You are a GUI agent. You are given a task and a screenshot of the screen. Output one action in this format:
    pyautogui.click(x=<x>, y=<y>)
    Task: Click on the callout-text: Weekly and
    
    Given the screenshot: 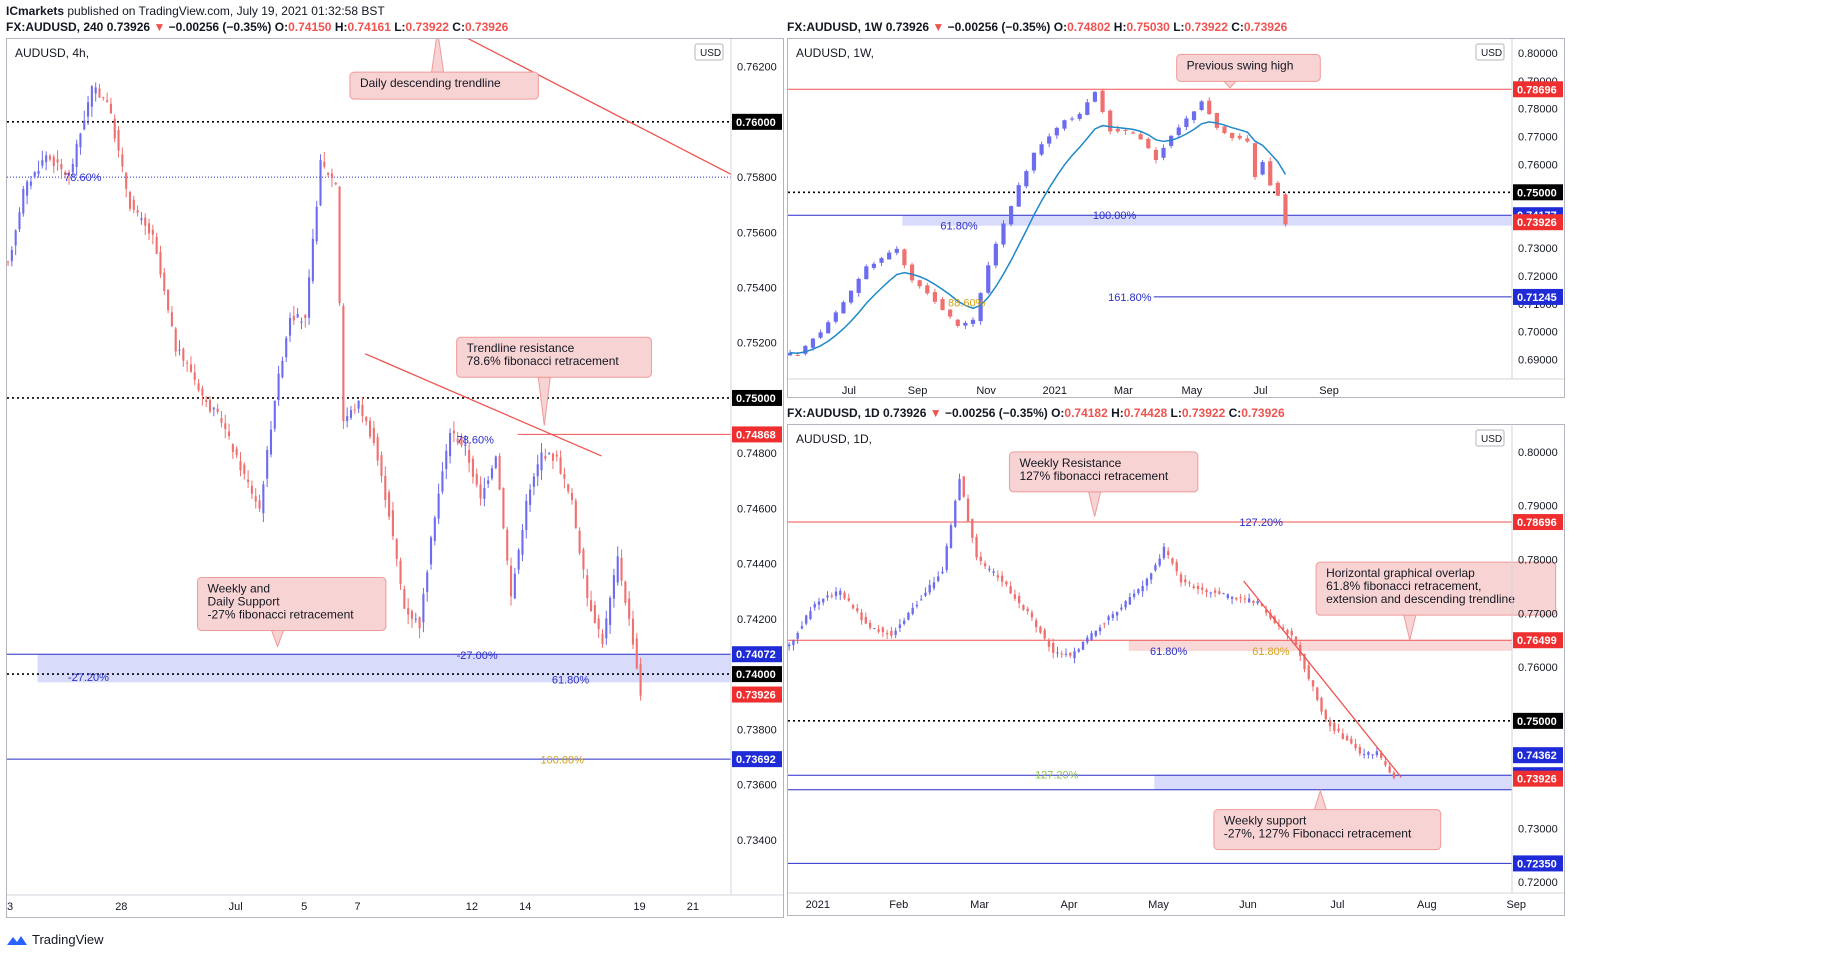 What is the action you would take?
    pyautogui.click(x=239, y=588)
    